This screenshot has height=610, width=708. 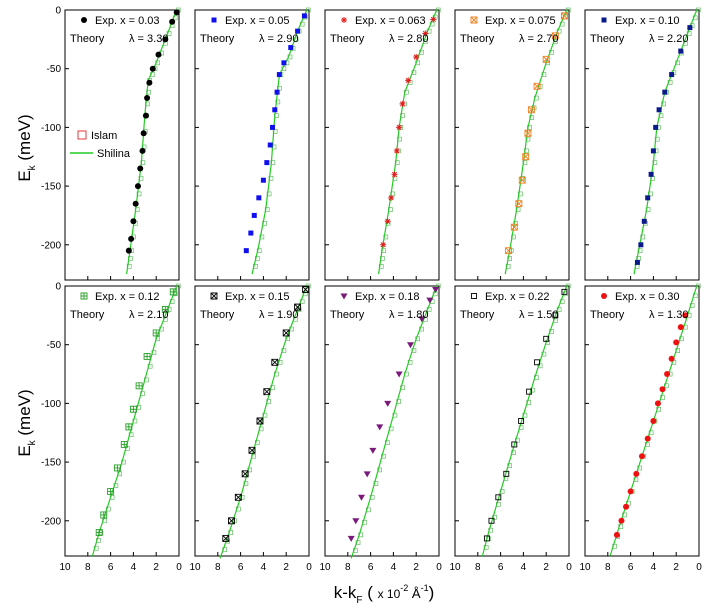 I want to click on y-tick-label: 0, so click(x=58, y=11).